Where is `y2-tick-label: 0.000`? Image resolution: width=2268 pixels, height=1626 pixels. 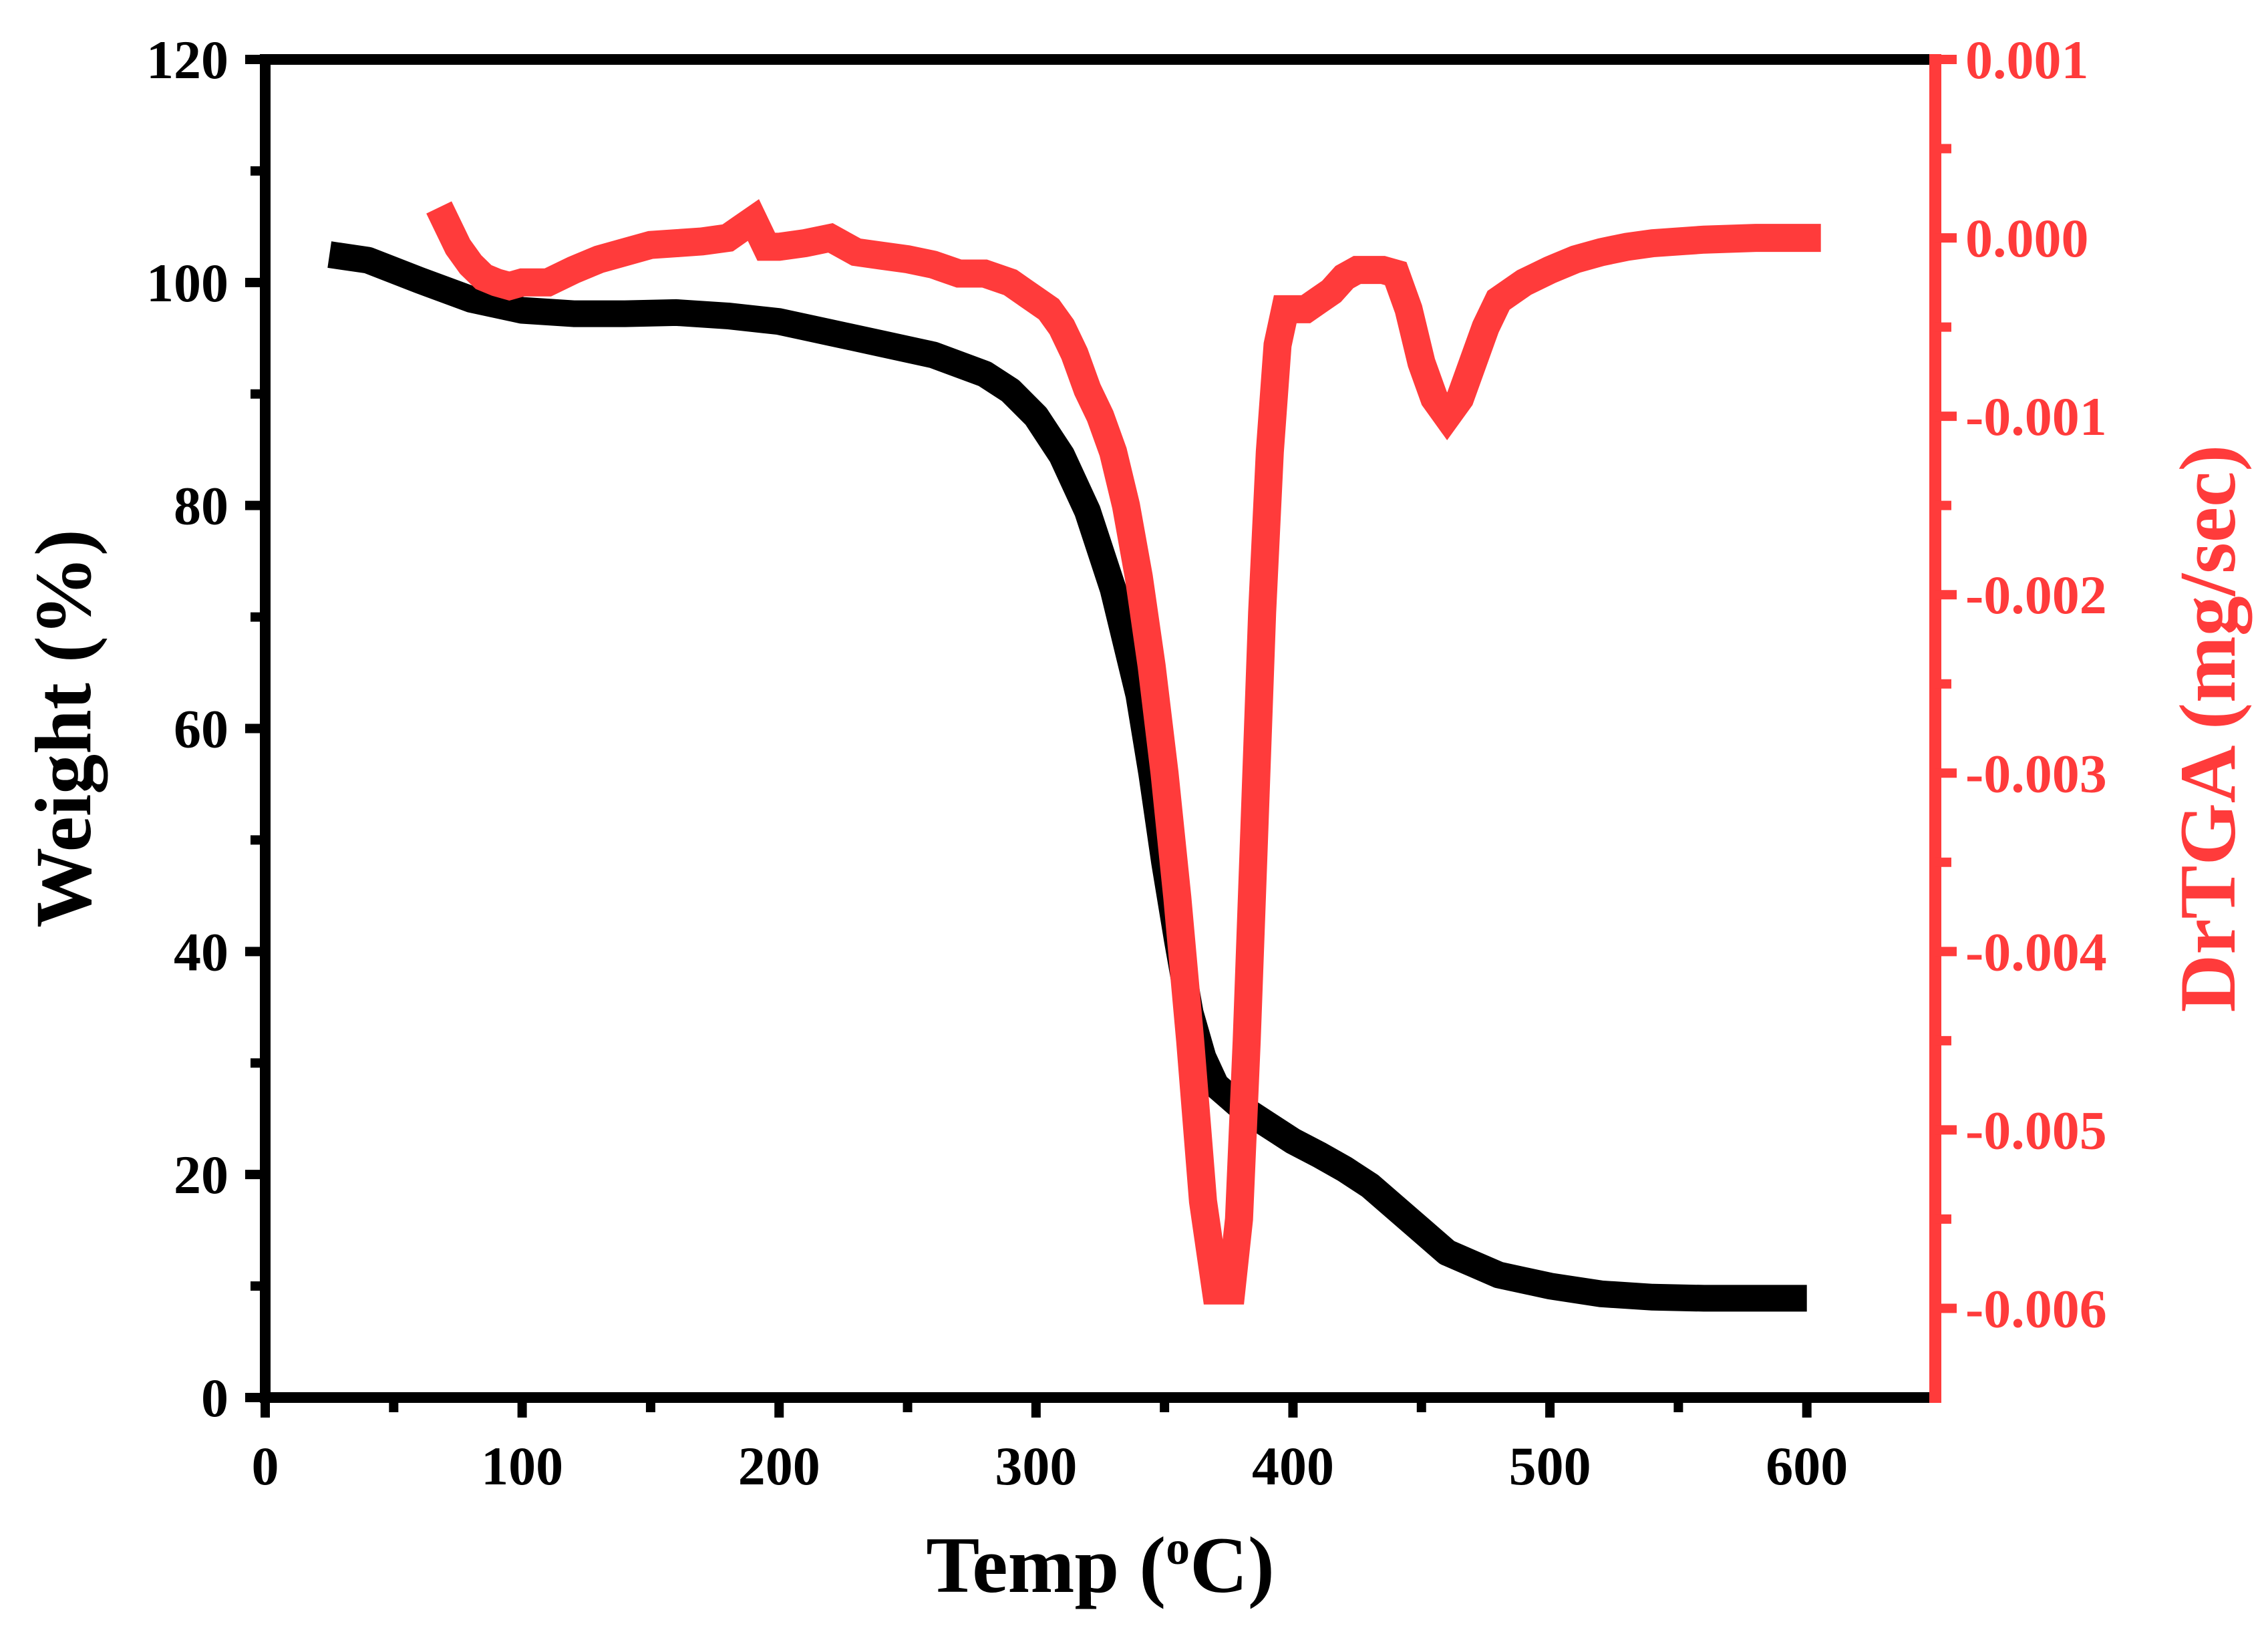 y2-tick-label: 0.000 is located at coordinates (2027, 238).